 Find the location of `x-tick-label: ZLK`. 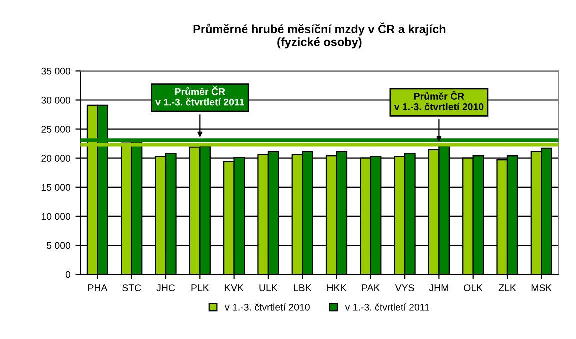

x-tick-label: ZLK is located at coordinates (507, 288).